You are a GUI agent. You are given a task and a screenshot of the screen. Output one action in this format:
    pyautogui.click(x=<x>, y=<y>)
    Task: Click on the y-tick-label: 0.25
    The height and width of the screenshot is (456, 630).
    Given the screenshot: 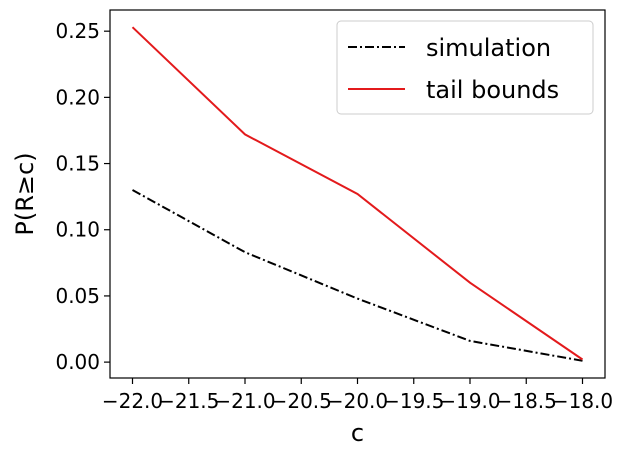 What is the action you would take?
    pyautogui.click(x=77, y=31)
    